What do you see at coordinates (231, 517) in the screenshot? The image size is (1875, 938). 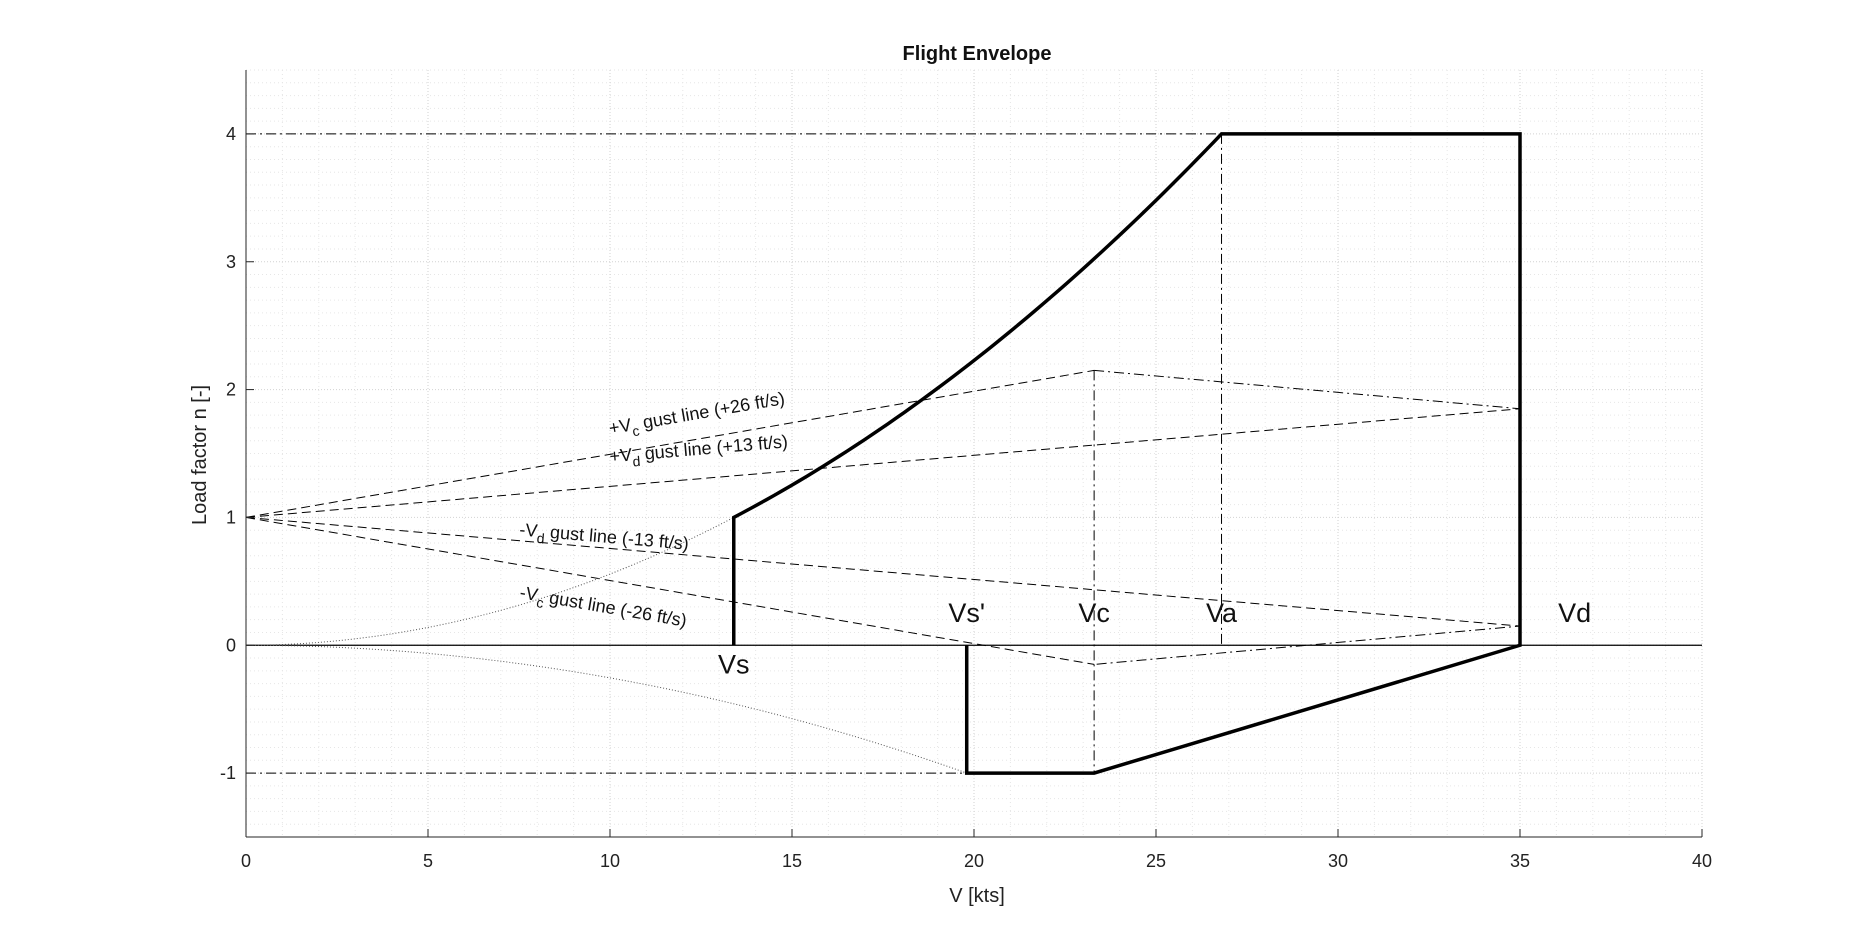 I see `y-tick-label: 1` at bounding box center [231, 517].